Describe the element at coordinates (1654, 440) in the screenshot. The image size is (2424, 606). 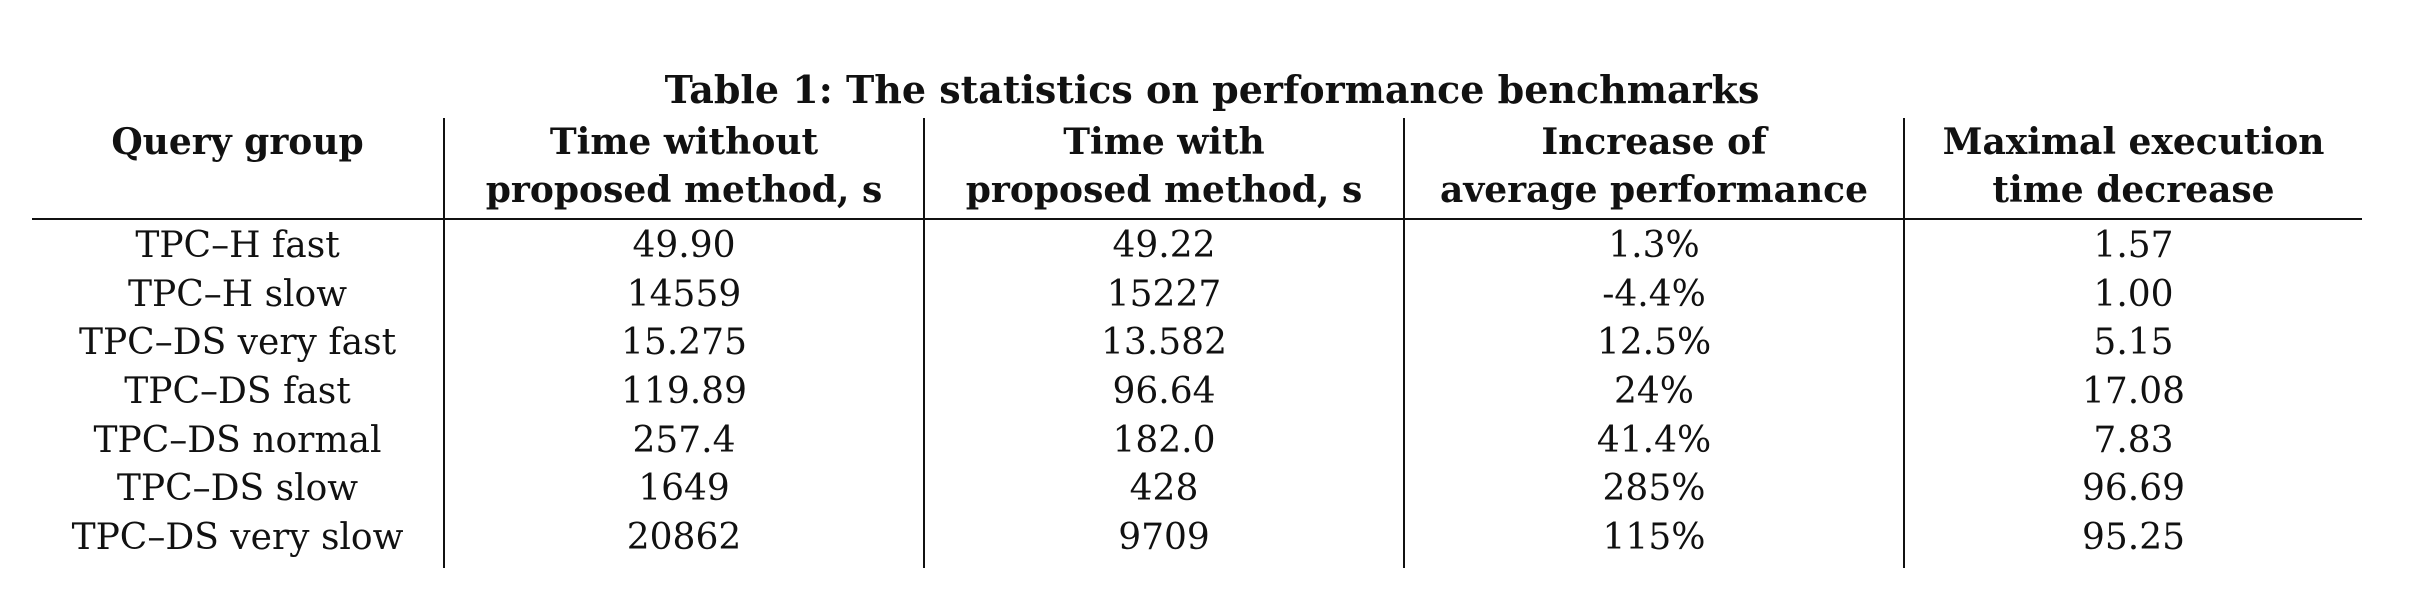
I see `cell-increase: 41.4%` at that location.